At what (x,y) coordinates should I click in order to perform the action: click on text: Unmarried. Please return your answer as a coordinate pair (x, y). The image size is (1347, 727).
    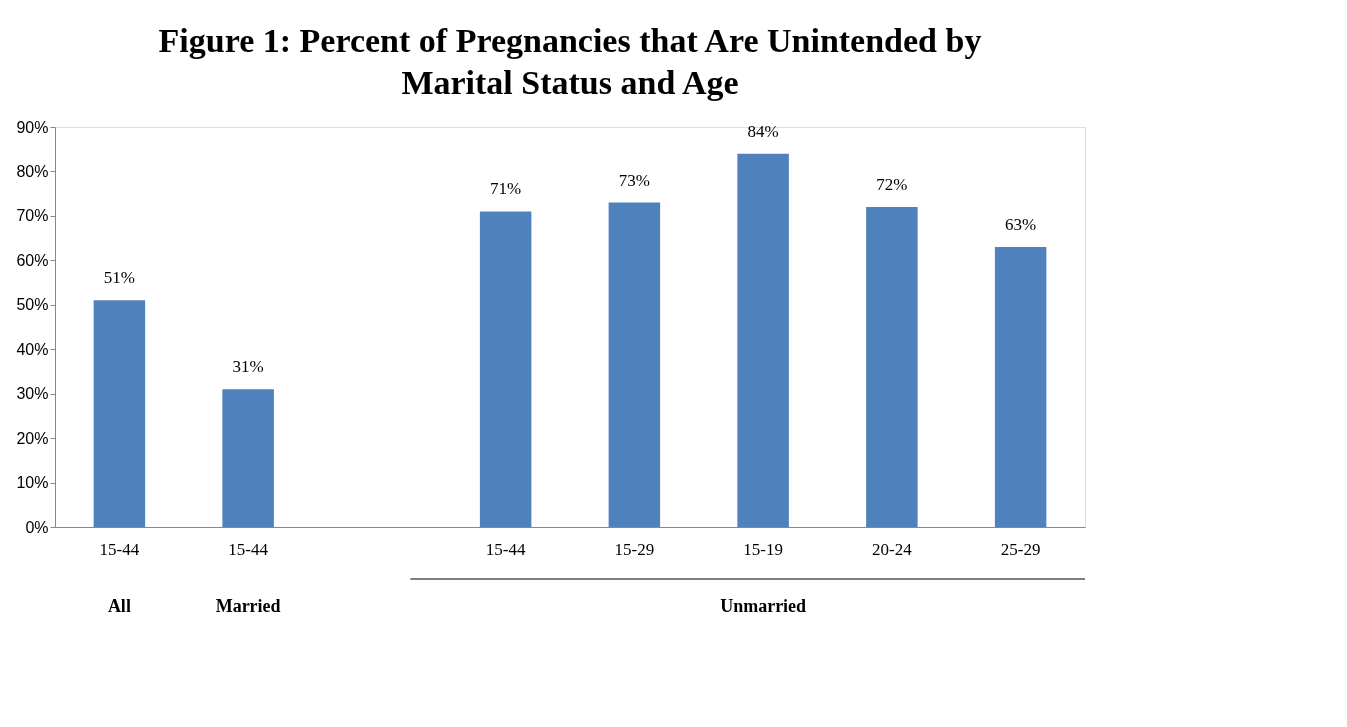
    Looking at the image, I should click on (763, 606).